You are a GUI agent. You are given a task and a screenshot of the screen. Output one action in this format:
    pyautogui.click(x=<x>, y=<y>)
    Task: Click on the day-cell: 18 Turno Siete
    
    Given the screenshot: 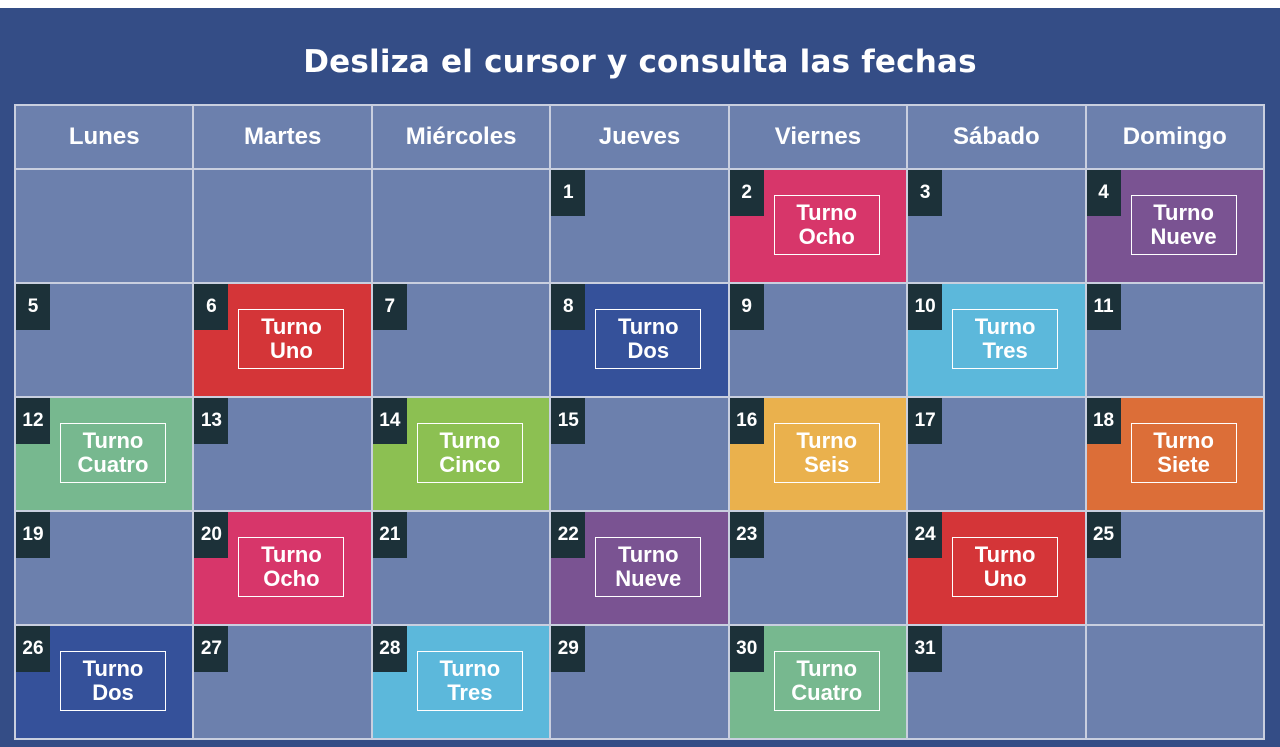 What is the action you would take?
    pyautogui.click(x=1174, y=454)
    